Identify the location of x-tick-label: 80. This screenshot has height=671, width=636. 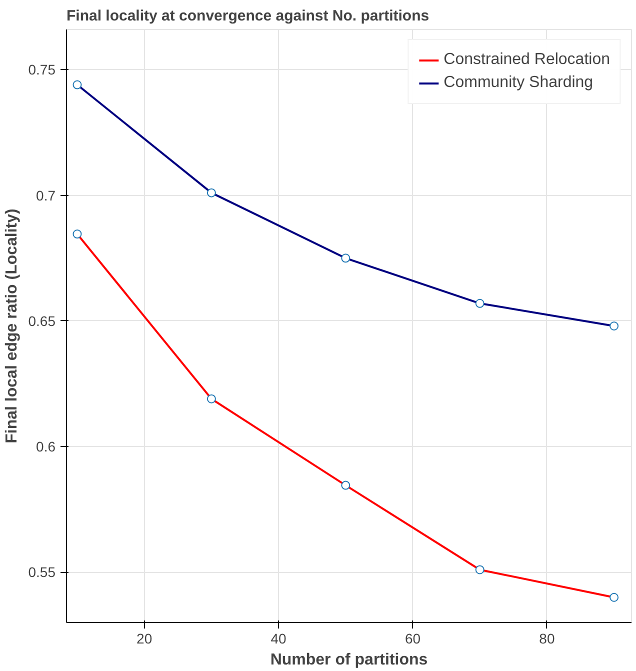
(547, 638).